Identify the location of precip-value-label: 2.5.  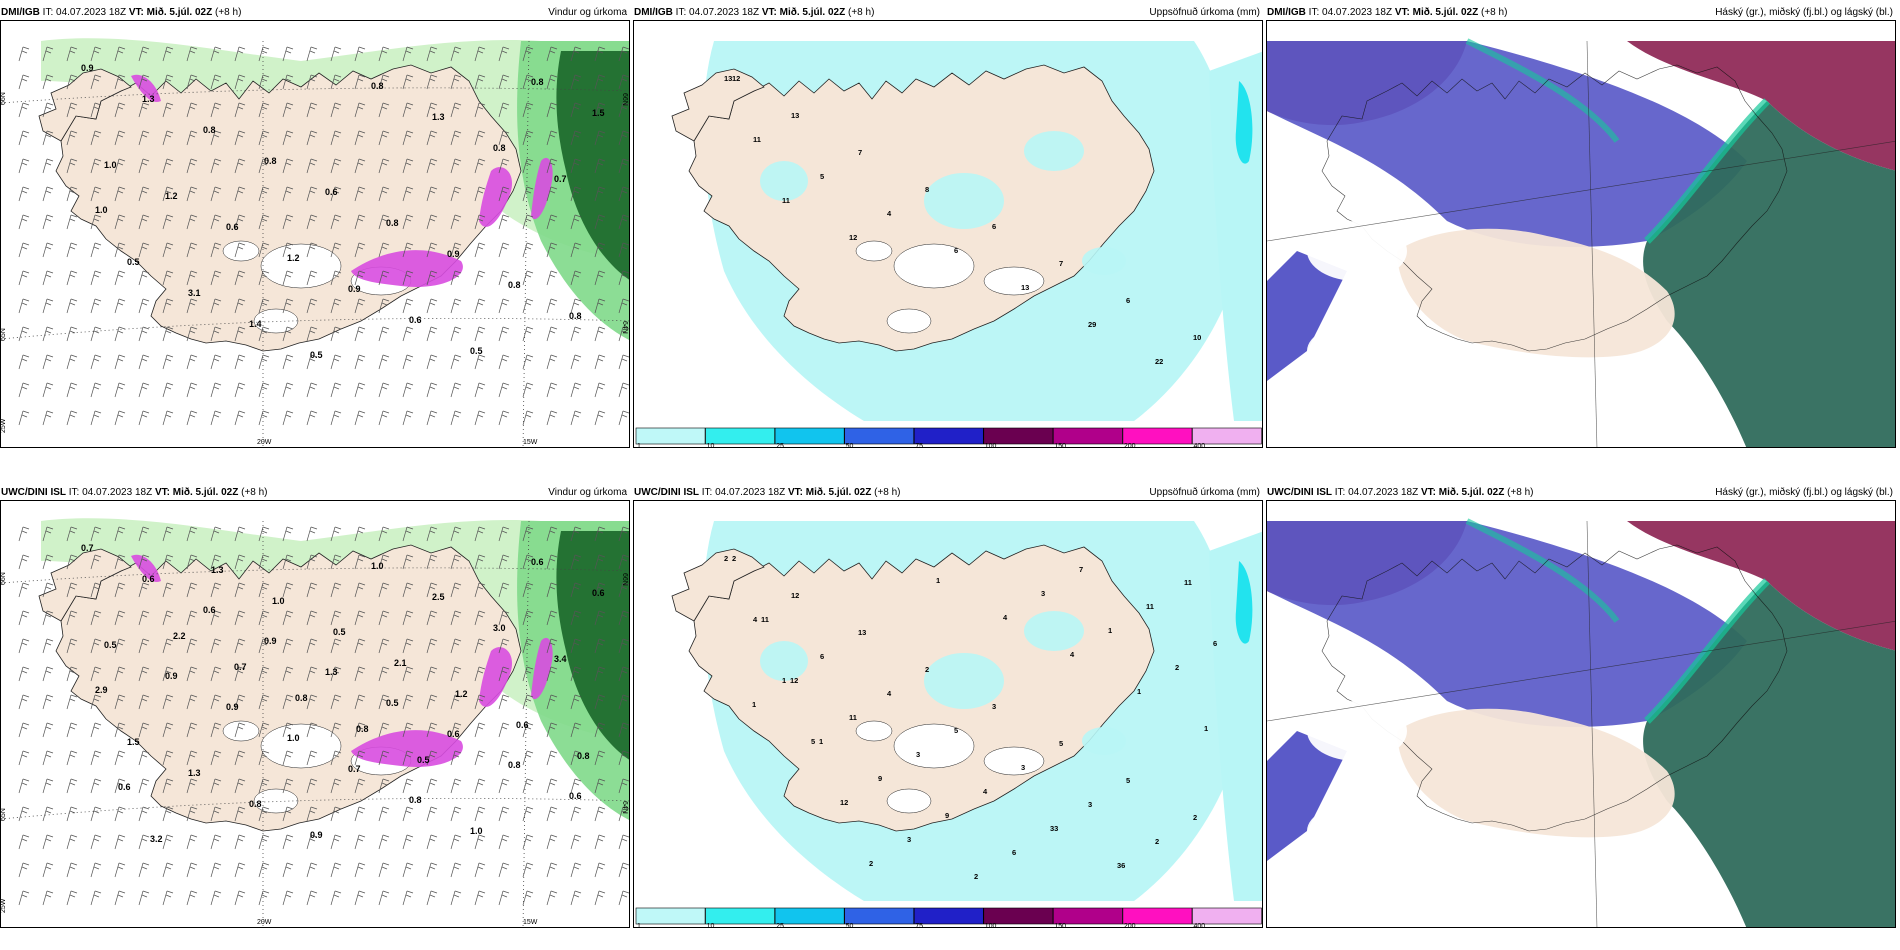
(438, 597).